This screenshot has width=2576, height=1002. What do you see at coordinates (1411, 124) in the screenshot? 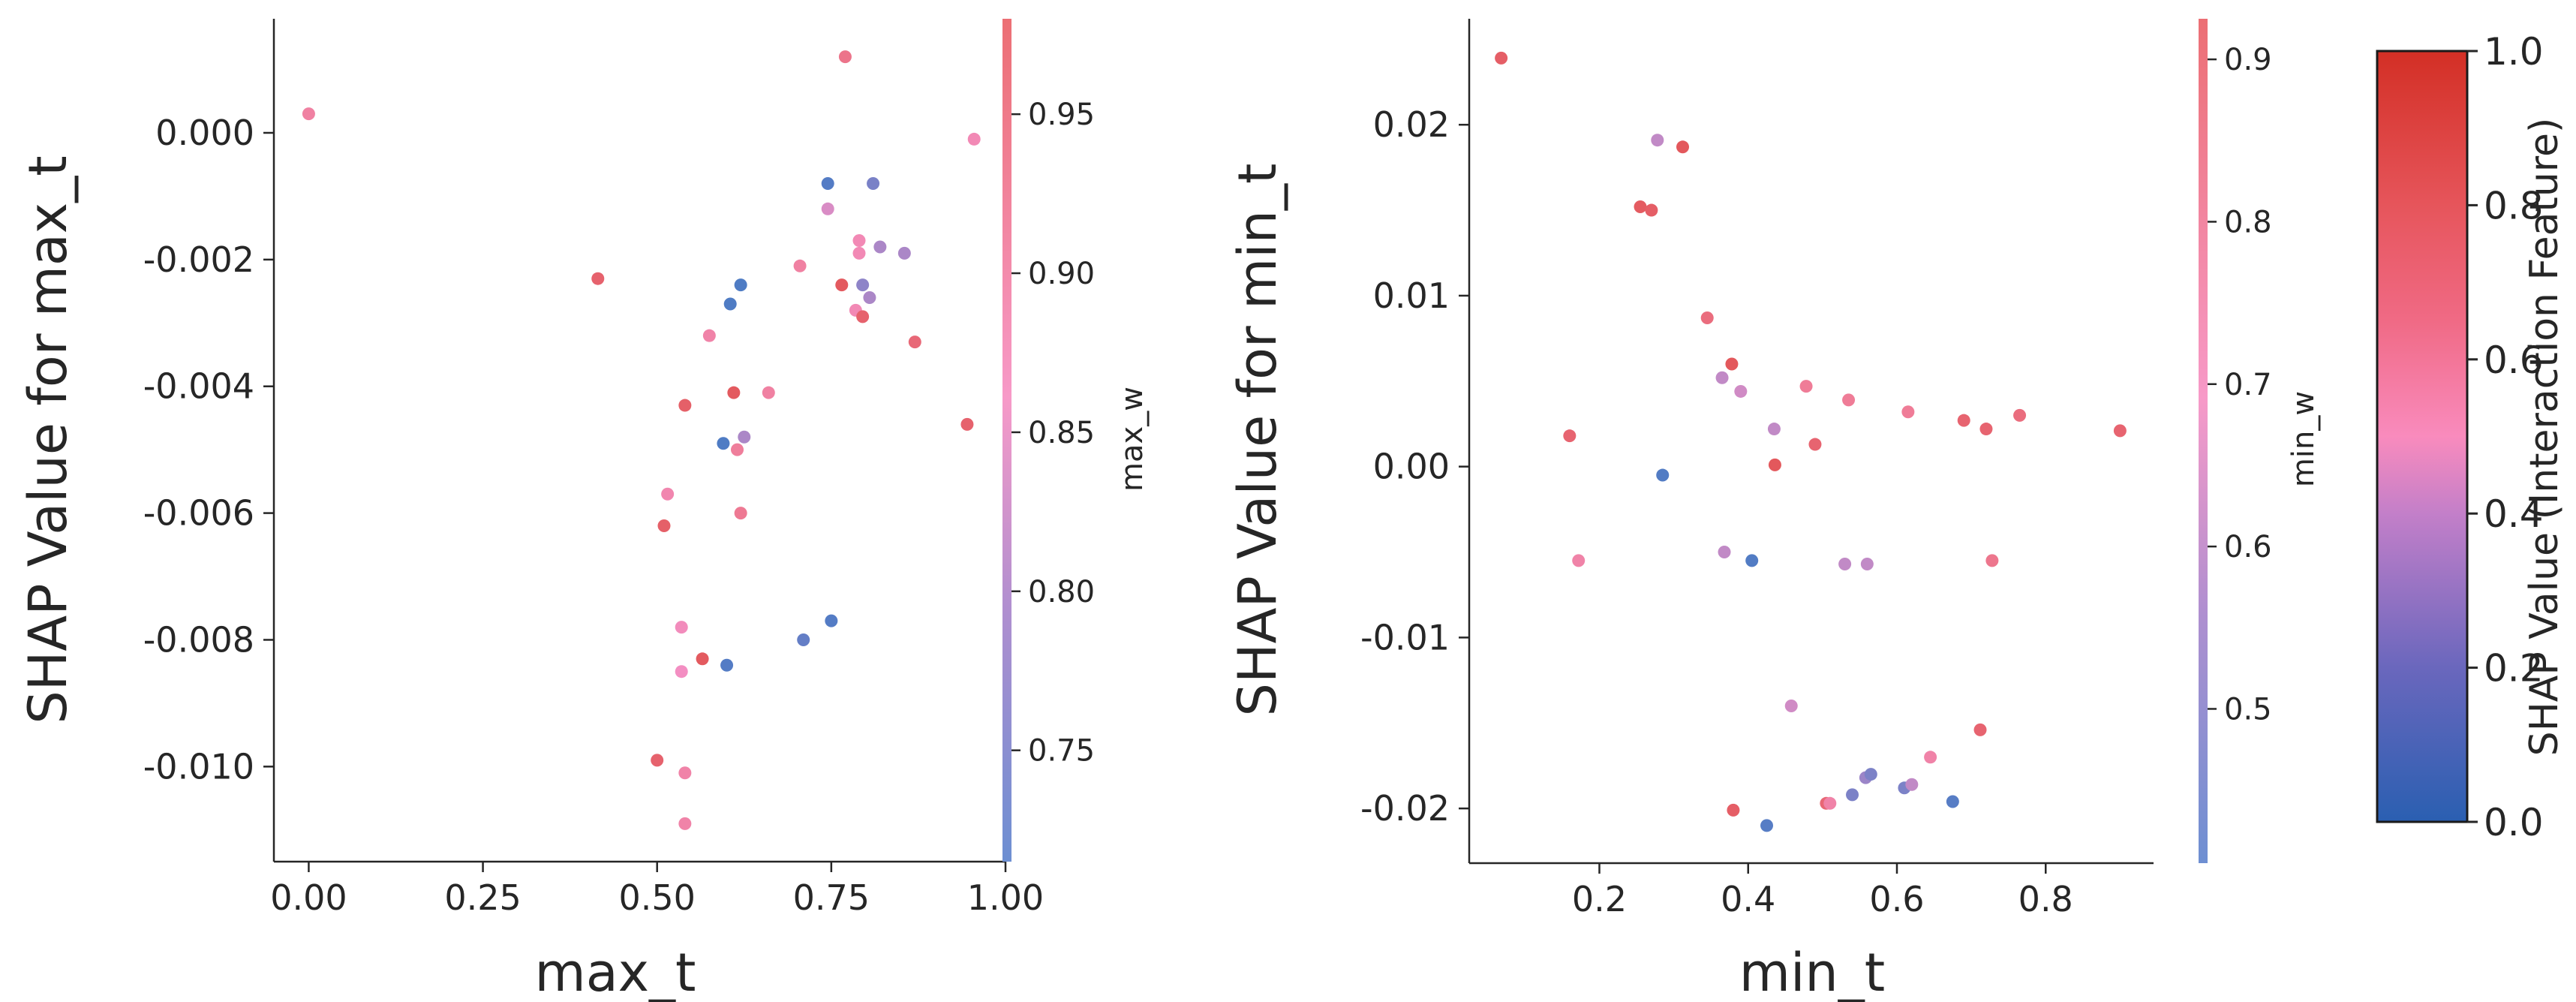
I see `y-tick-label: 0.02` at bounding box center [1411, 124].